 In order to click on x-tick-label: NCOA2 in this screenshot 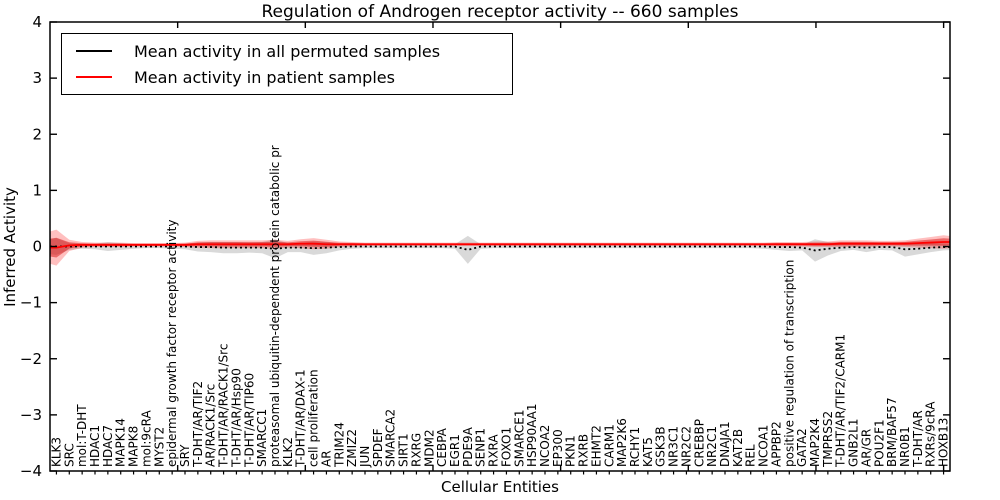, I will do `click(545, 446)`.